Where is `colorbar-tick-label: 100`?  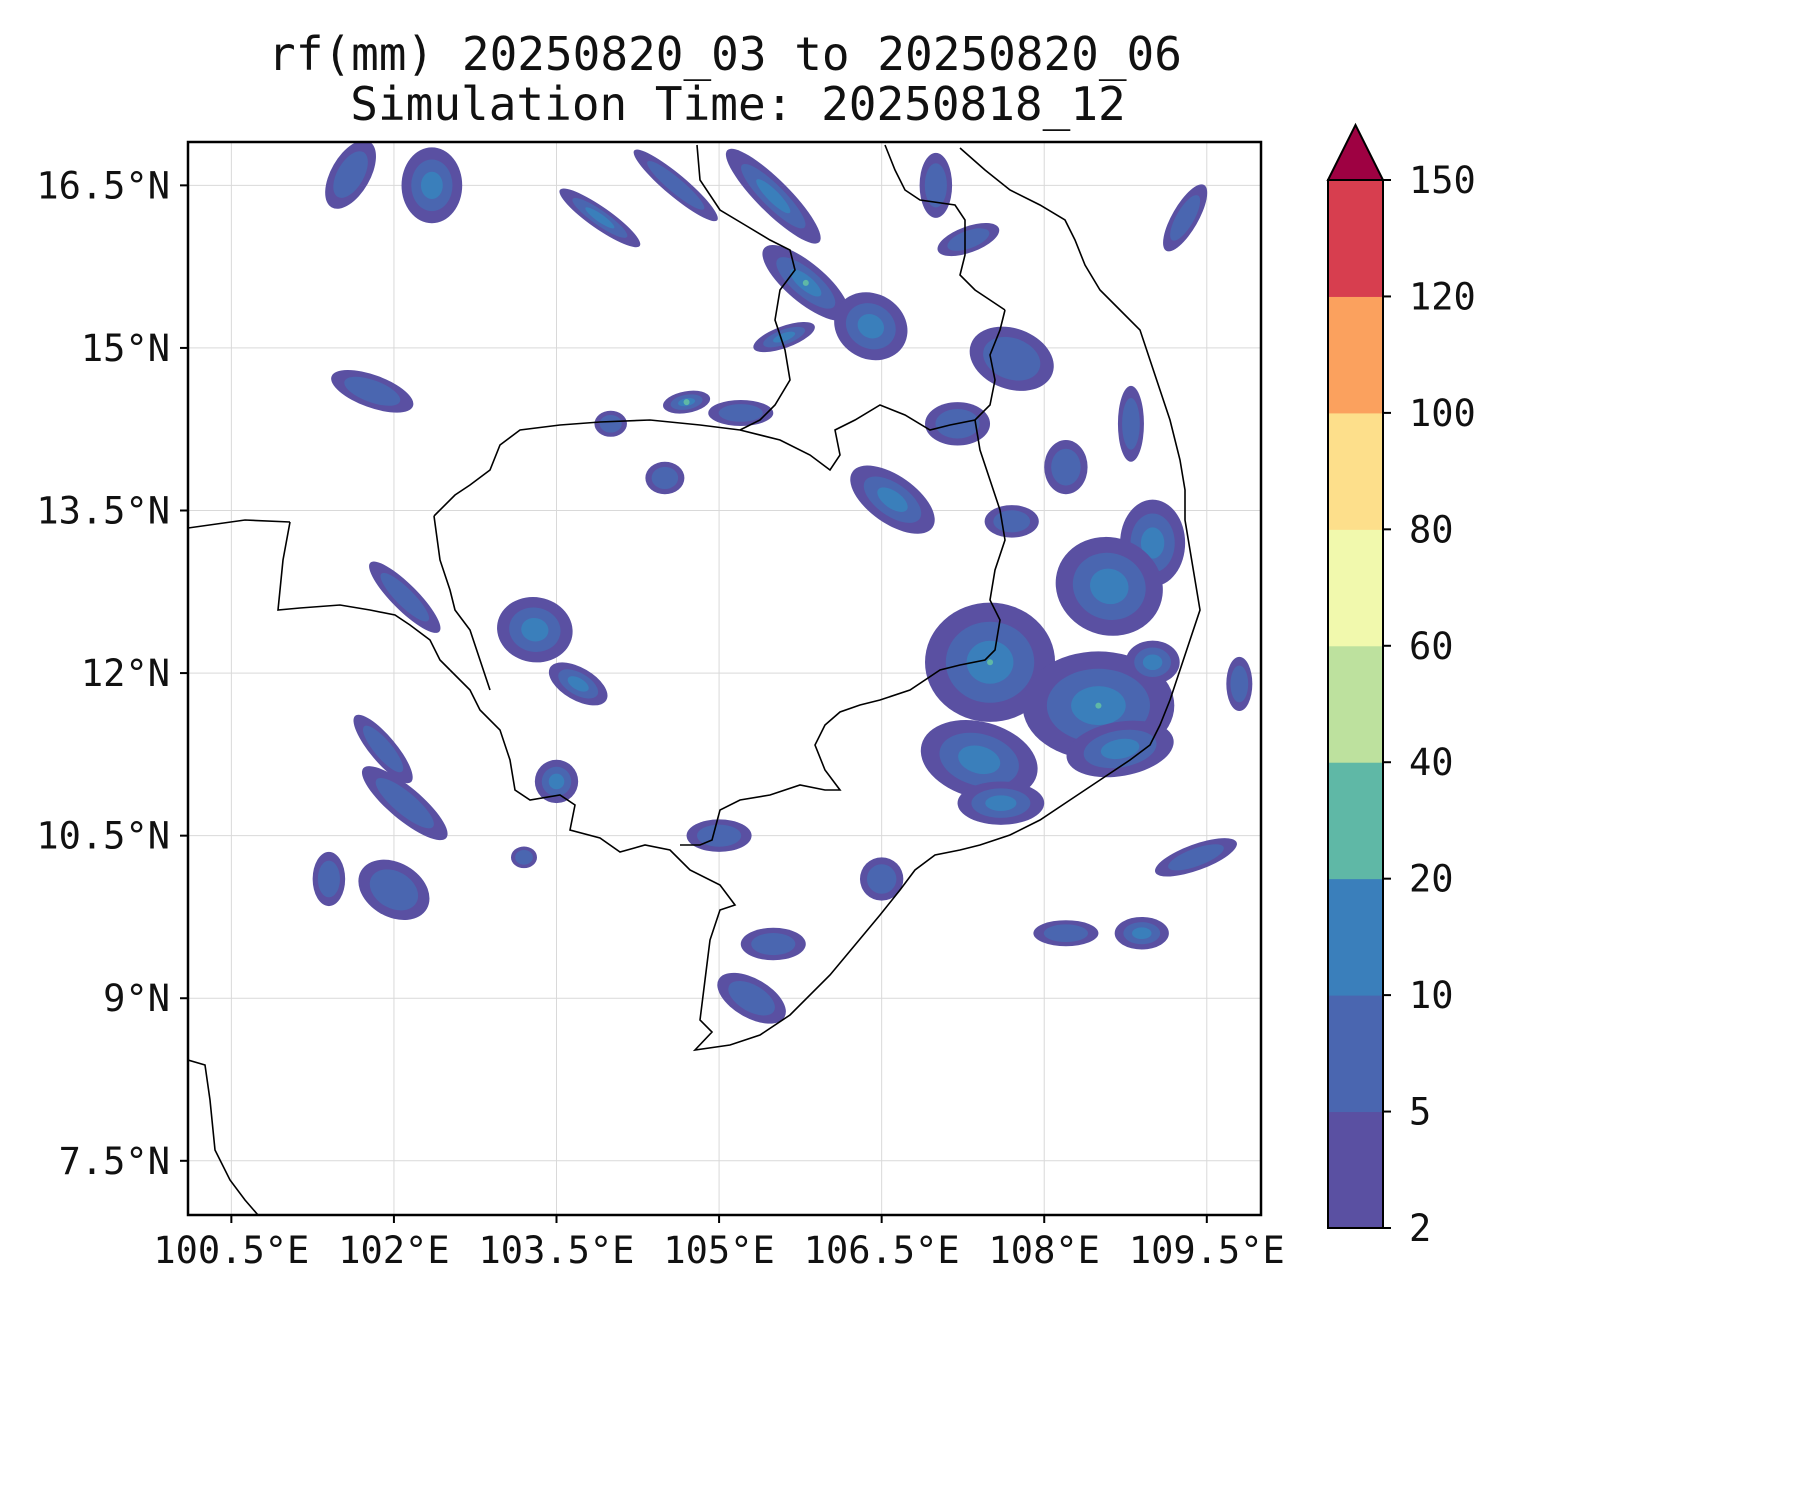 colorbar-tick-label: 100 is located at coordinates (1442, 413).